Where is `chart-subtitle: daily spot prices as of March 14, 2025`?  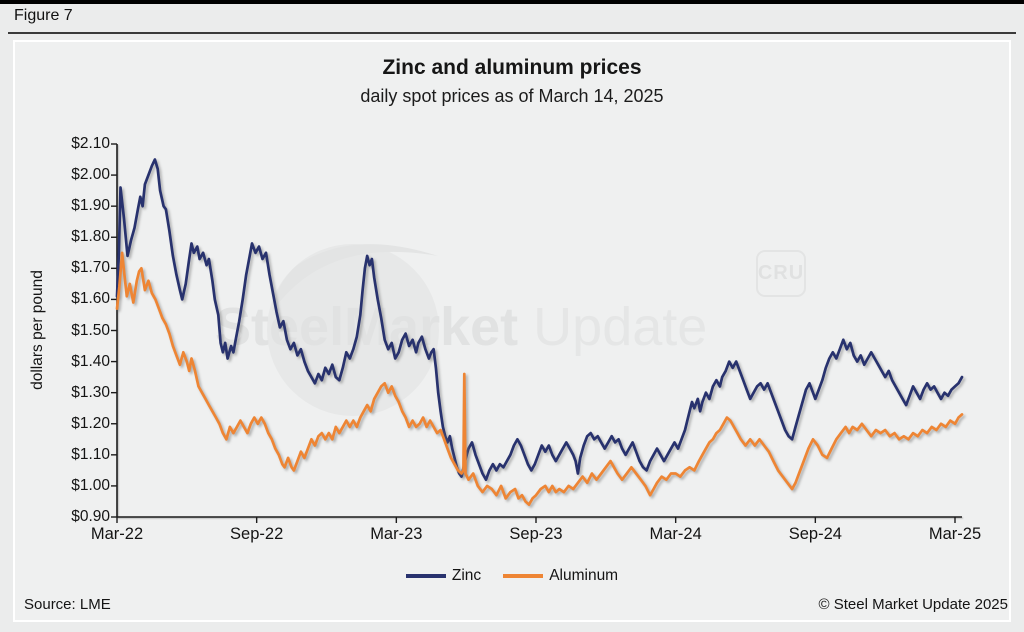 chart-subtitle: daily spot prices as of March 14, 2025 is located at coordinates (512, 96).